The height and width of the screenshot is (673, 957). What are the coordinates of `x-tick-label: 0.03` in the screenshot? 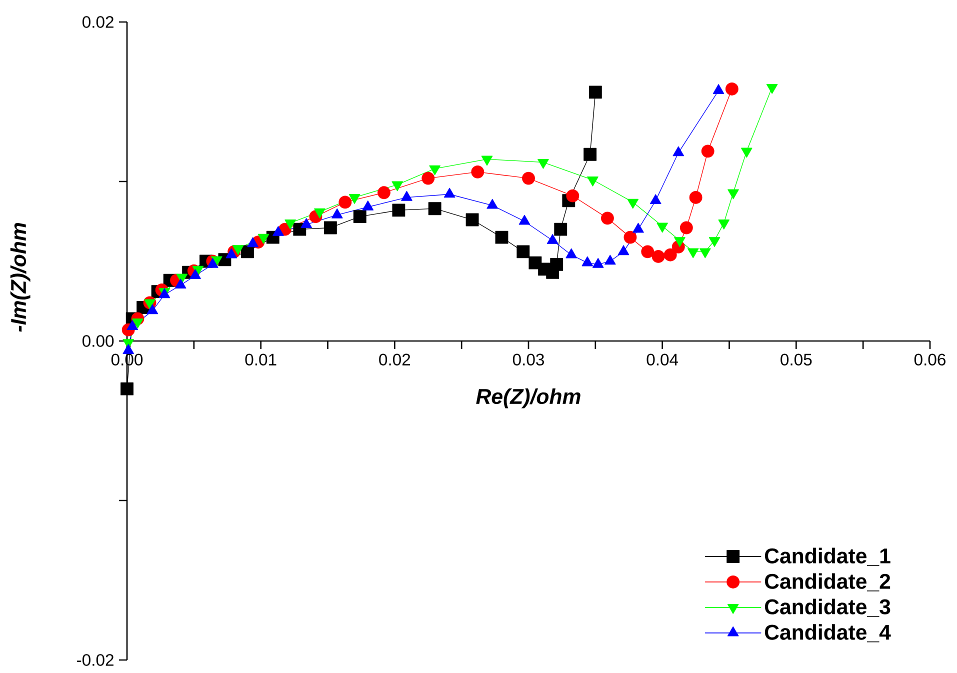 It's located at (528, 360).